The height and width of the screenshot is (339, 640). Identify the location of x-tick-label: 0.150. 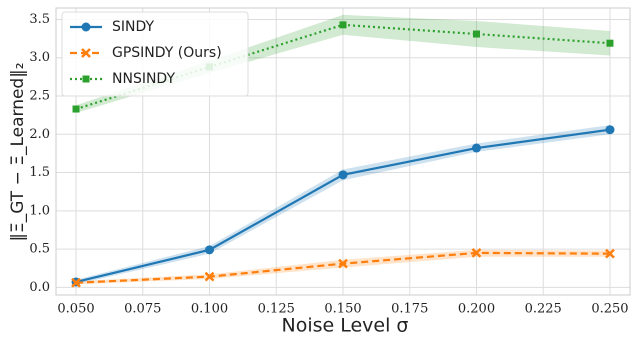
(342, 309).